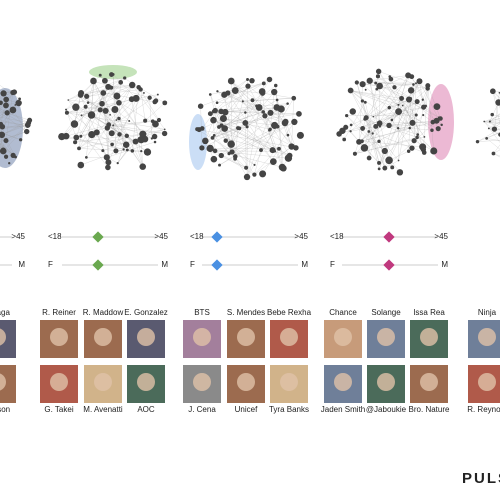  Describe the element at coordinates (481, 478) in the screenshot. I see `brand: PULS` at that location.